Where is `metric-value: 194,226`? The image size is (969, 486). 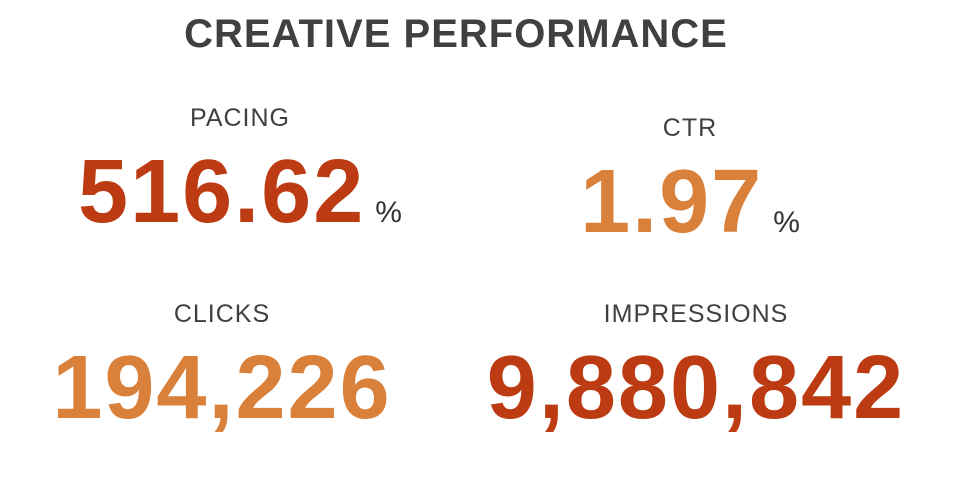
metric-value: 194,226 is located at coordinates (222, 388).